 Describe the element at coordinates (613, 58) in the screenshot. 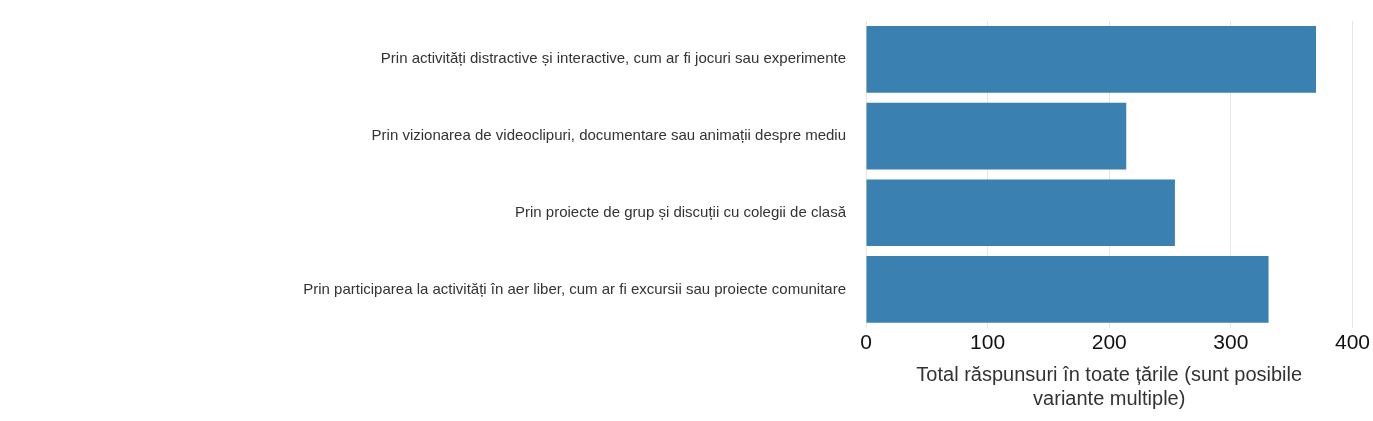

I see `y-tick-label: Prin activități distractive și interactive, cum ar fi jocuri sau experimente` at that location.